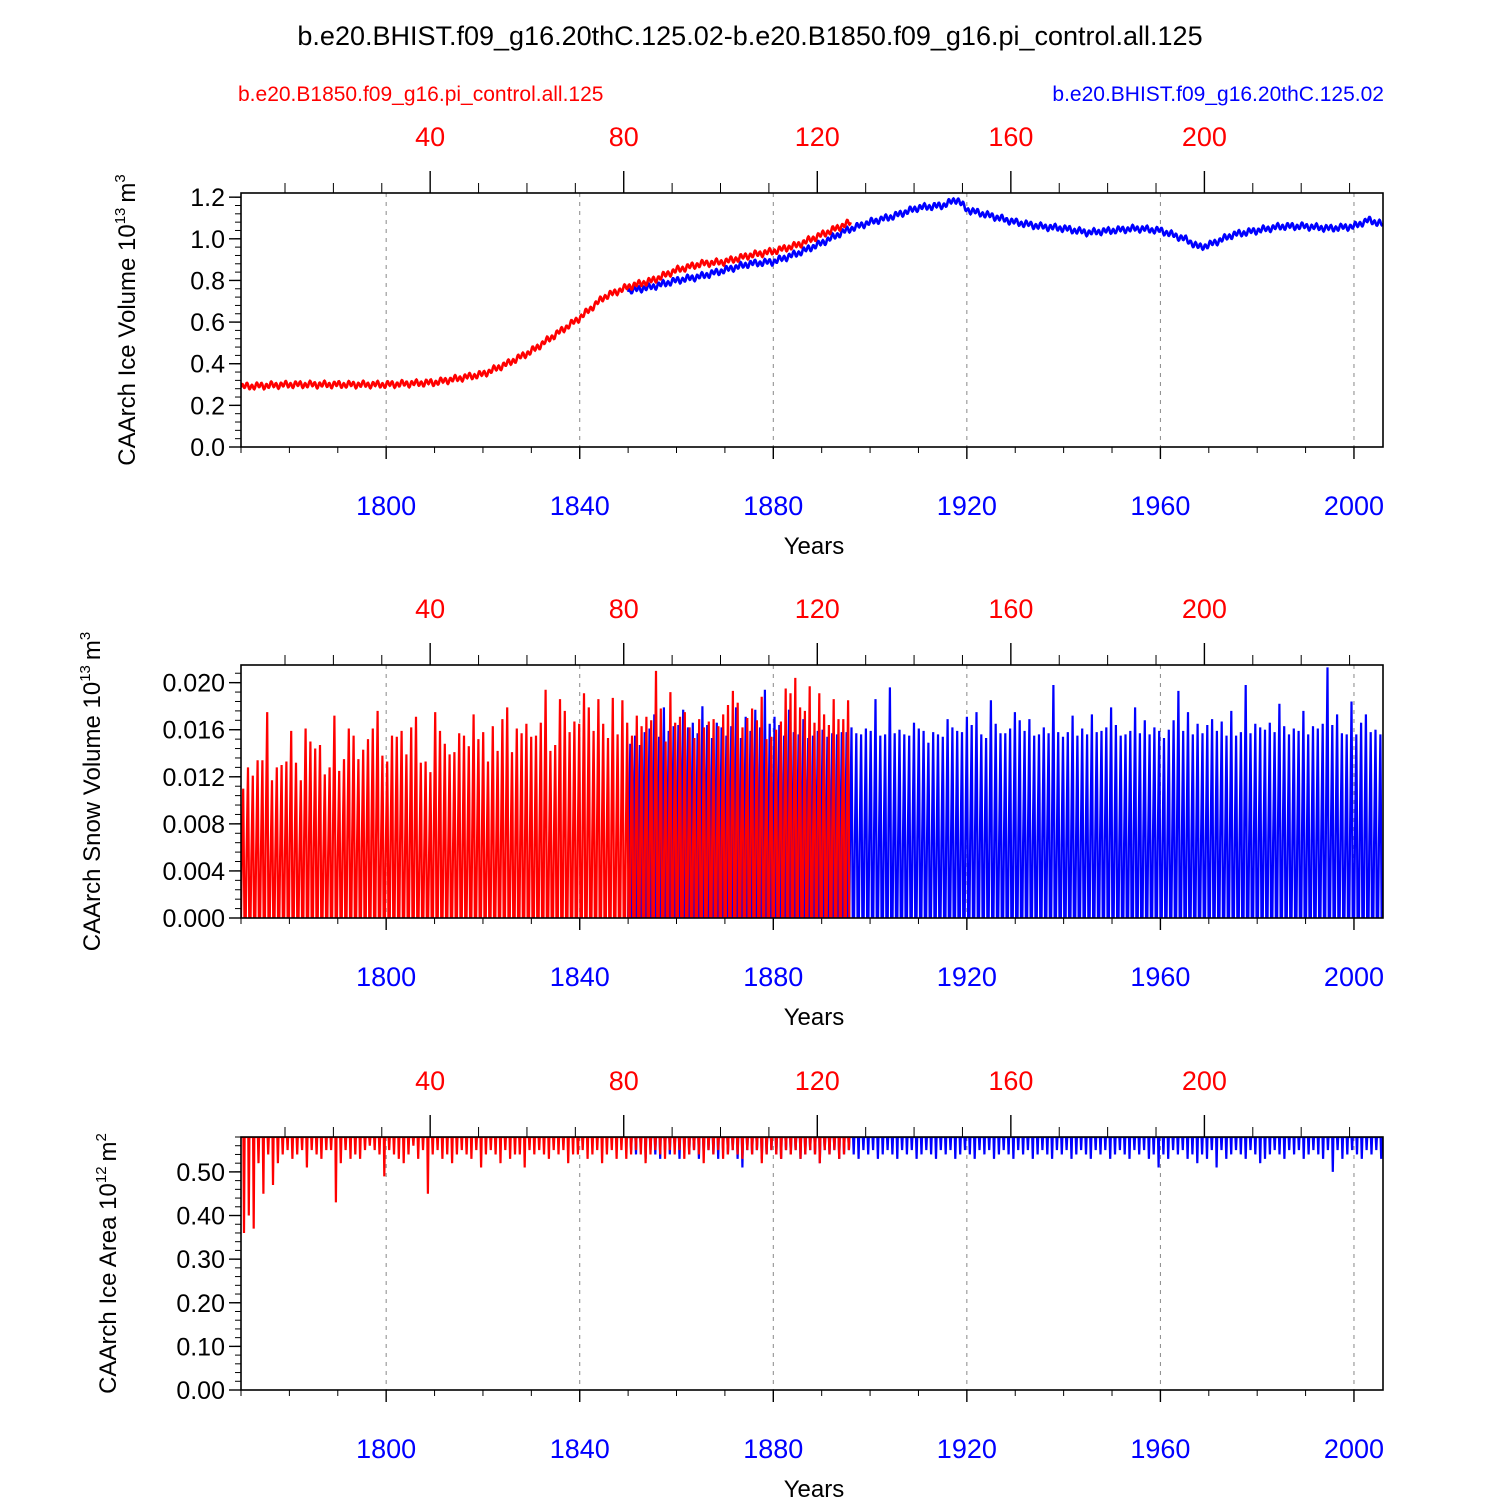  What do you see at coordinates (207, 240) in the screenshot?
I see `y-tick-label: 1.0` at bounding box center [207, 240].